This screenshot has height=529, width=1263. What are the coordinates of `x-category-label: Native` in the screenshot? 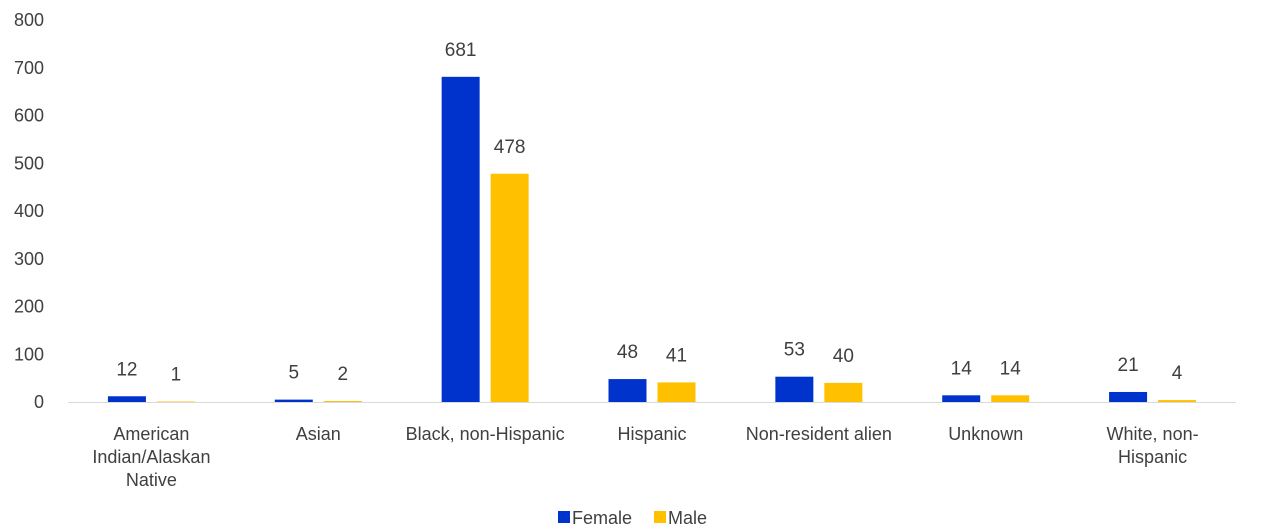 It's located at (151, 480).